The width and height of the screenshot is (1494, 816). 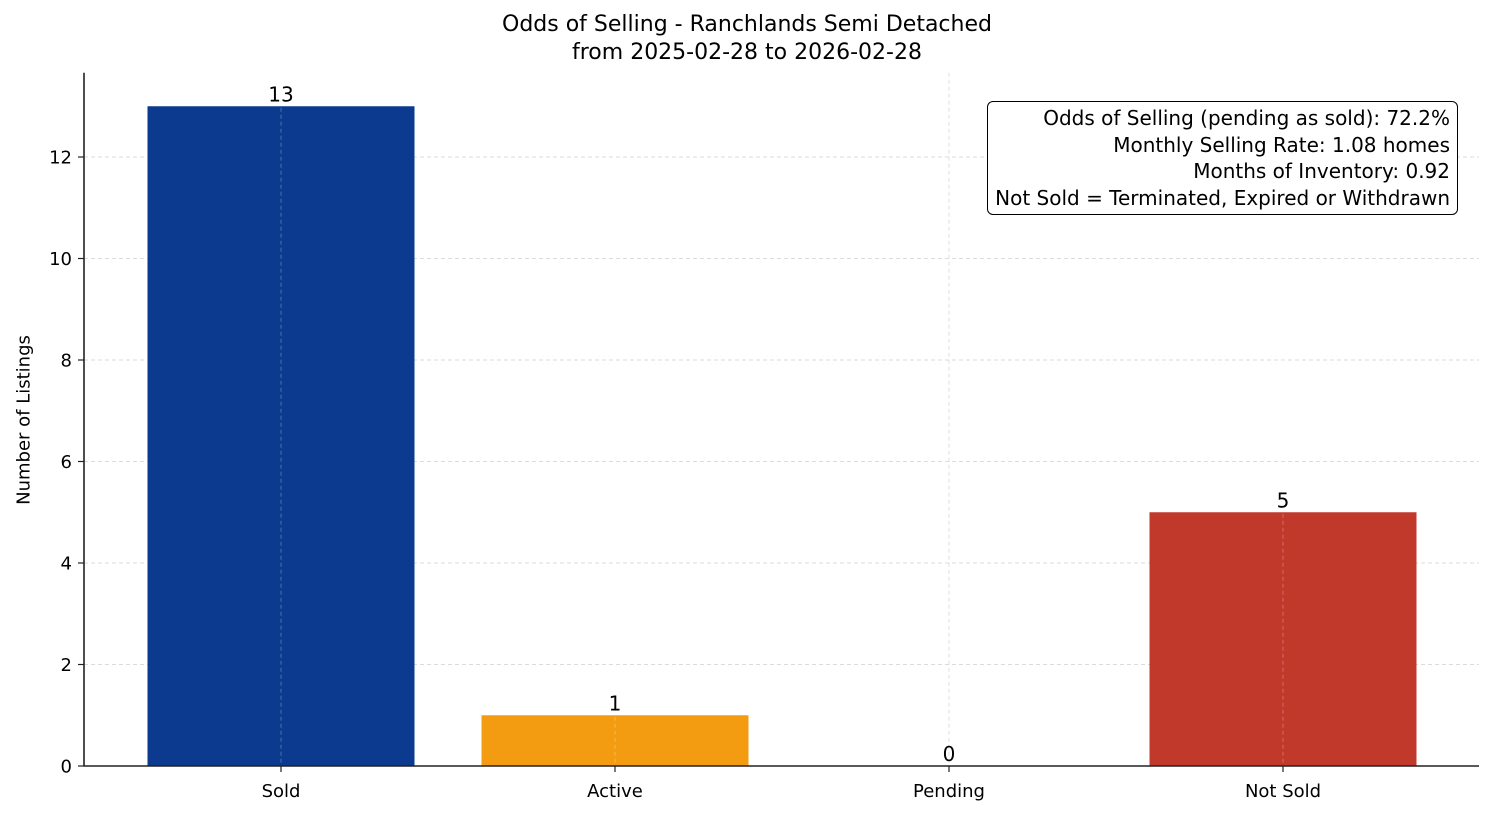 What do you see at coordinates (66, 462) in the screenshot?
I see `y-tick-label: 6` at bounding box center [66, 462].